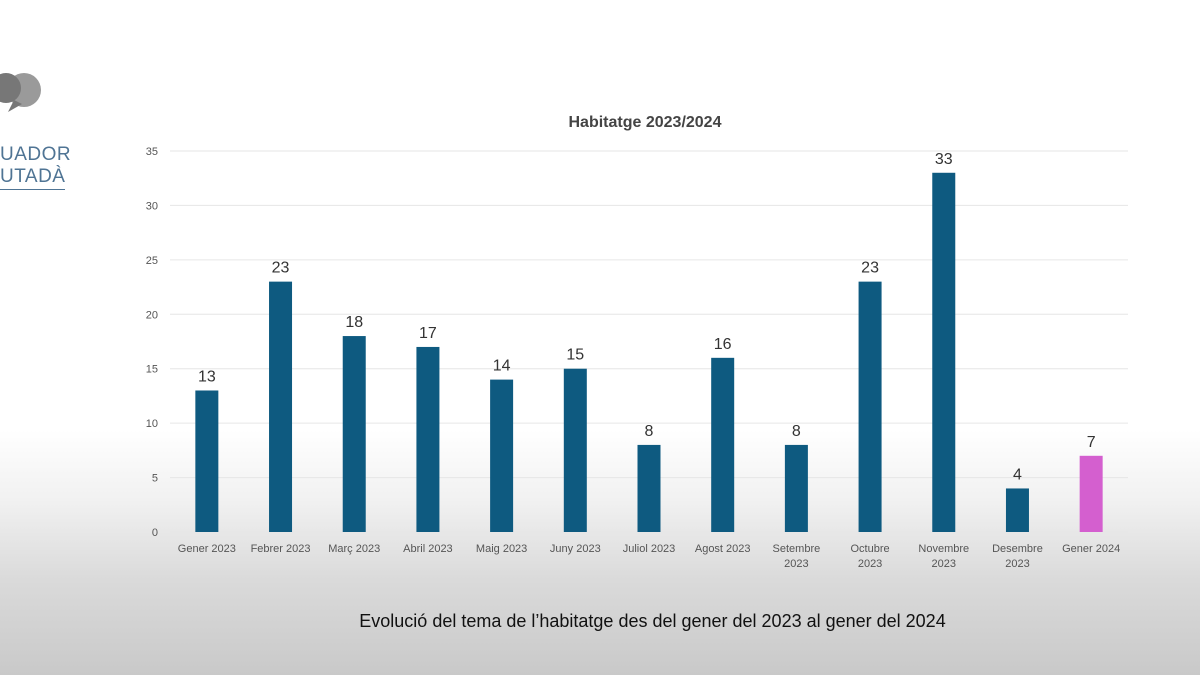  Describe the element at coordinates (155, 533) in the screenshot. I see `y-tick-label: 0` at that location.